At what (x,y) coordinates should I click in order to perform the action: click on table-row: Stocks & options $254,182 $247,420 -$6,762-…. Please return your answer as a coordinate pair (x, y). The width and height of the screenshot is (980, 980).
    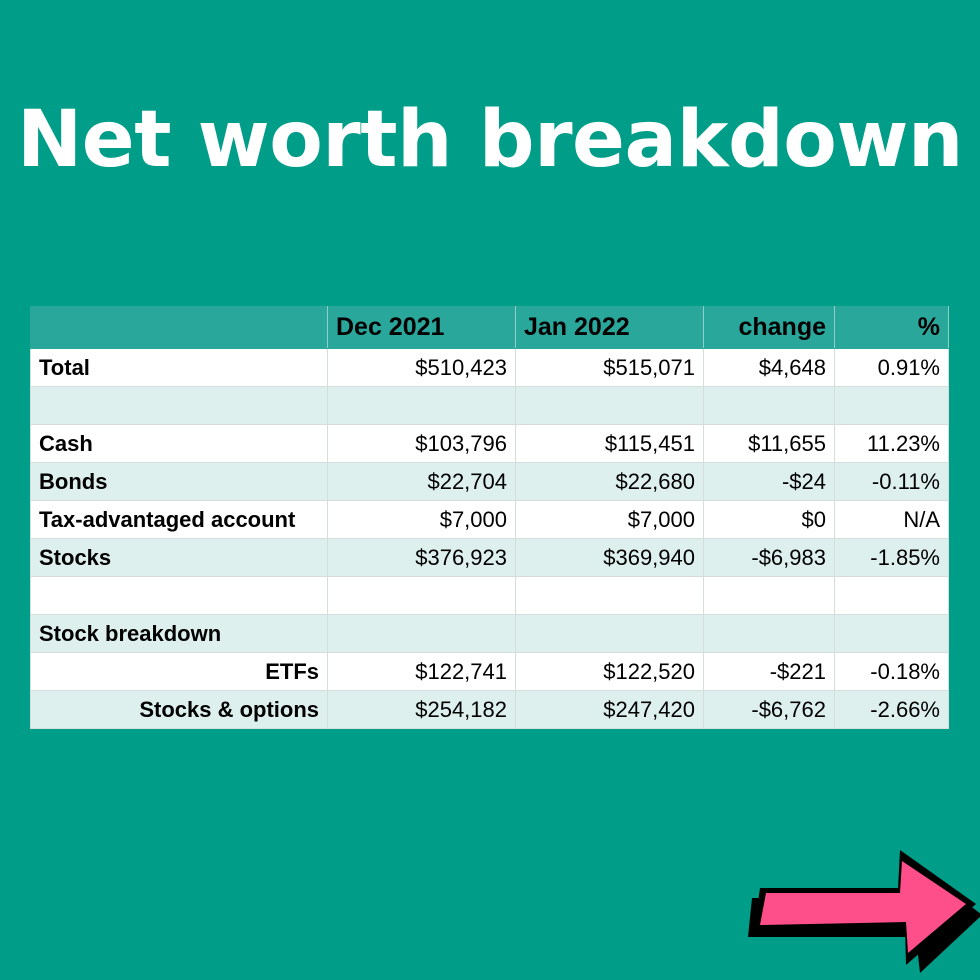
    Looking at the image, I should click on (489, 709).